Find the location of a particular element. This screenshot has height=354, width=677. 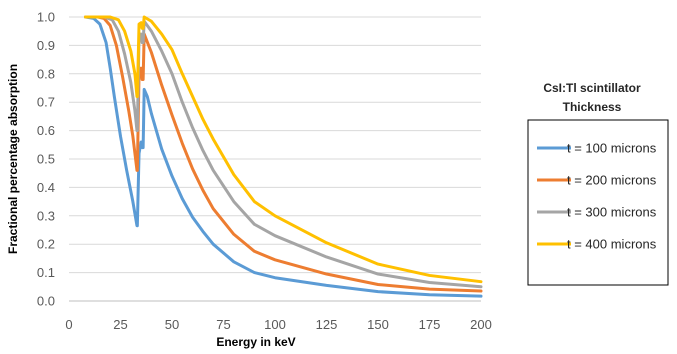

y-tick-label: 0.4 is located at coordinates (46, 187).